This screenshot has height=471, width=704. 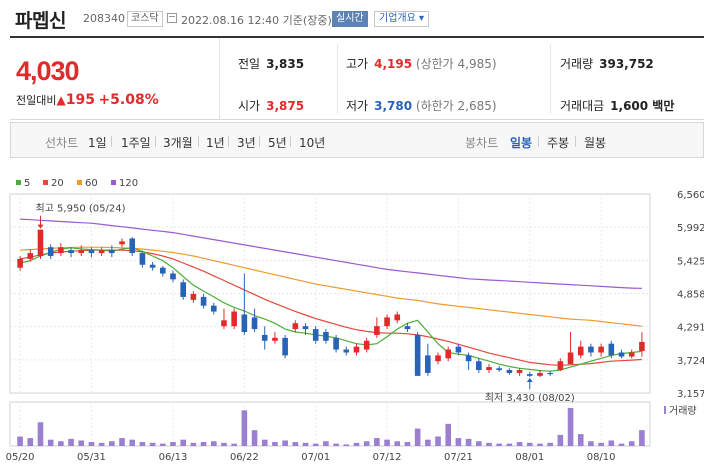 I want to click on x-tick-label: 07/21, so click(x=458, y=457).